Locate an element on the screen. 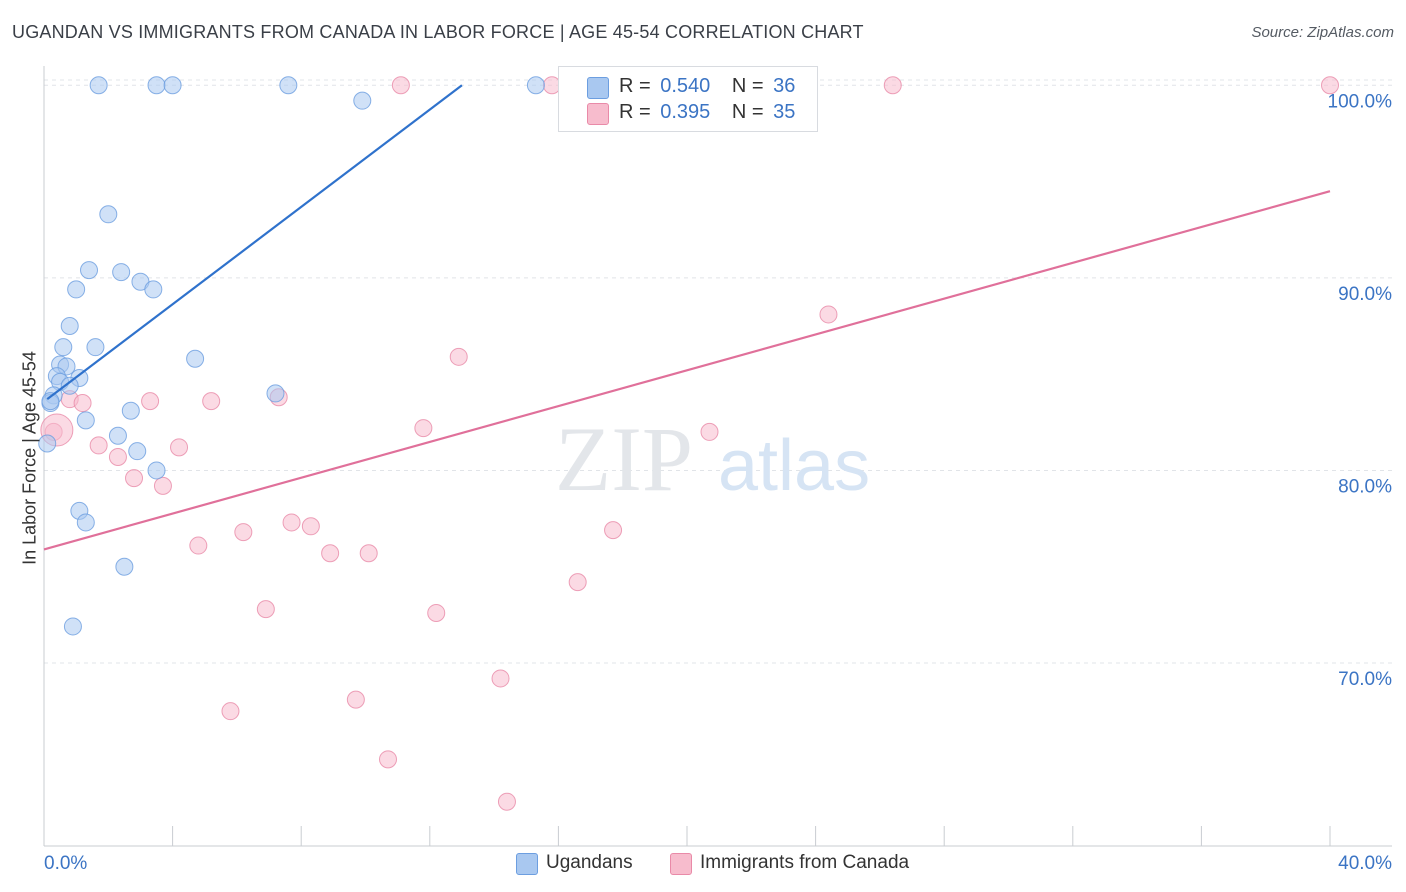 The image size is (1406, 892). legend-label: R = 0.395 N = 35 is located at coordinates (707, 112).